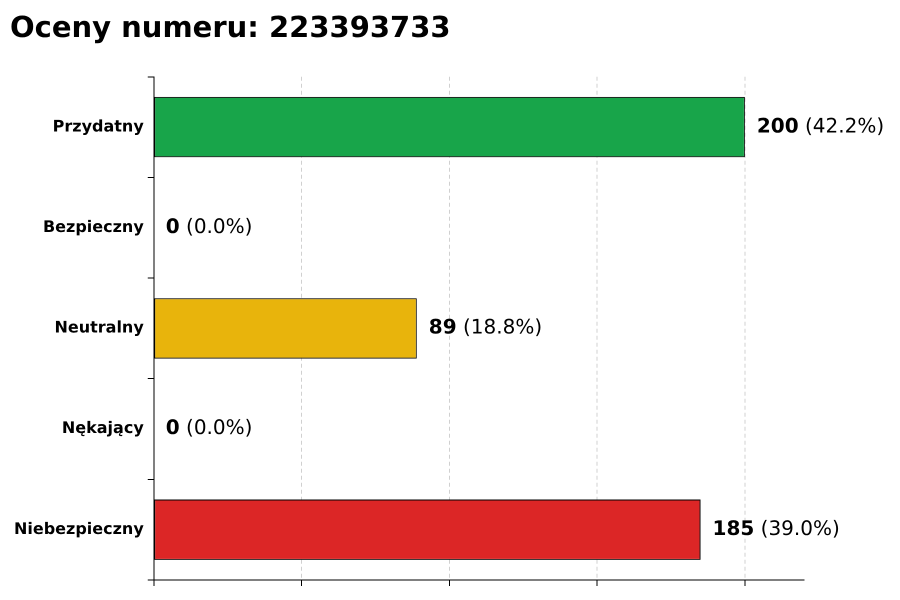 The width and height of the screenshot is (900, 600). I want to click on chart-title: Oceny numeru: 223393733, so click(230, 27).